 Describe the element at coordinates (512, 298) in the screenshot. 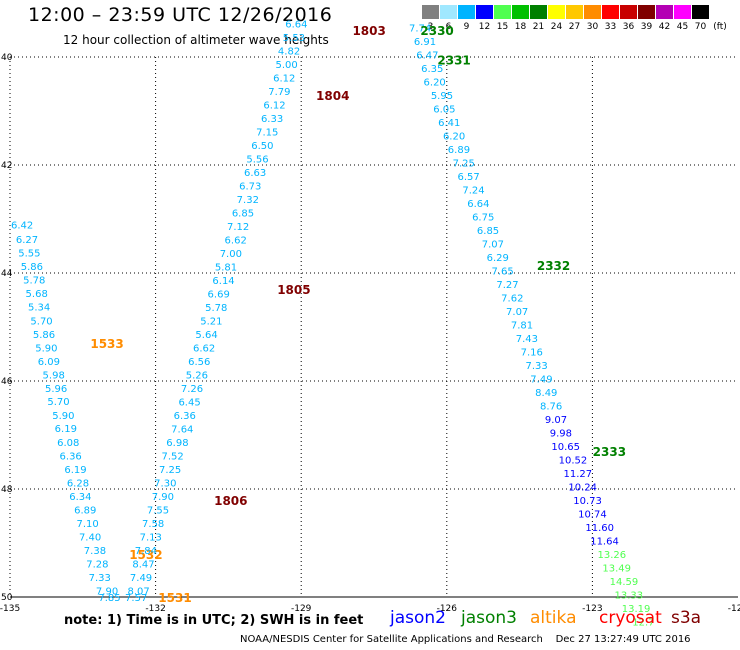

I see `wave-height-value: 7.62` at that location.